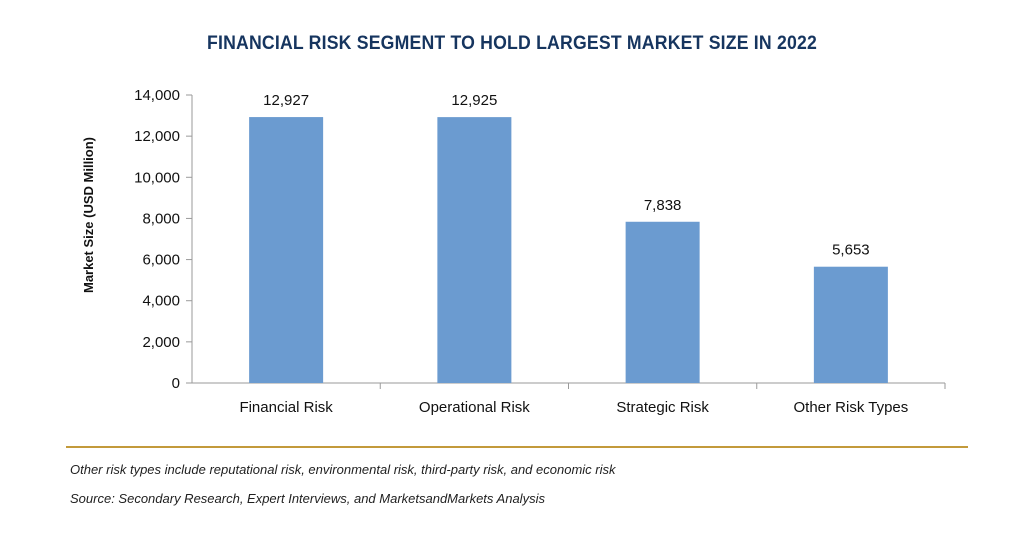 Image resolution: width=1024 pixels, height=536 pixels. Describe the element at coordinates (286, 100) in the screenshot. I see `data-label: 12,927` at that location.